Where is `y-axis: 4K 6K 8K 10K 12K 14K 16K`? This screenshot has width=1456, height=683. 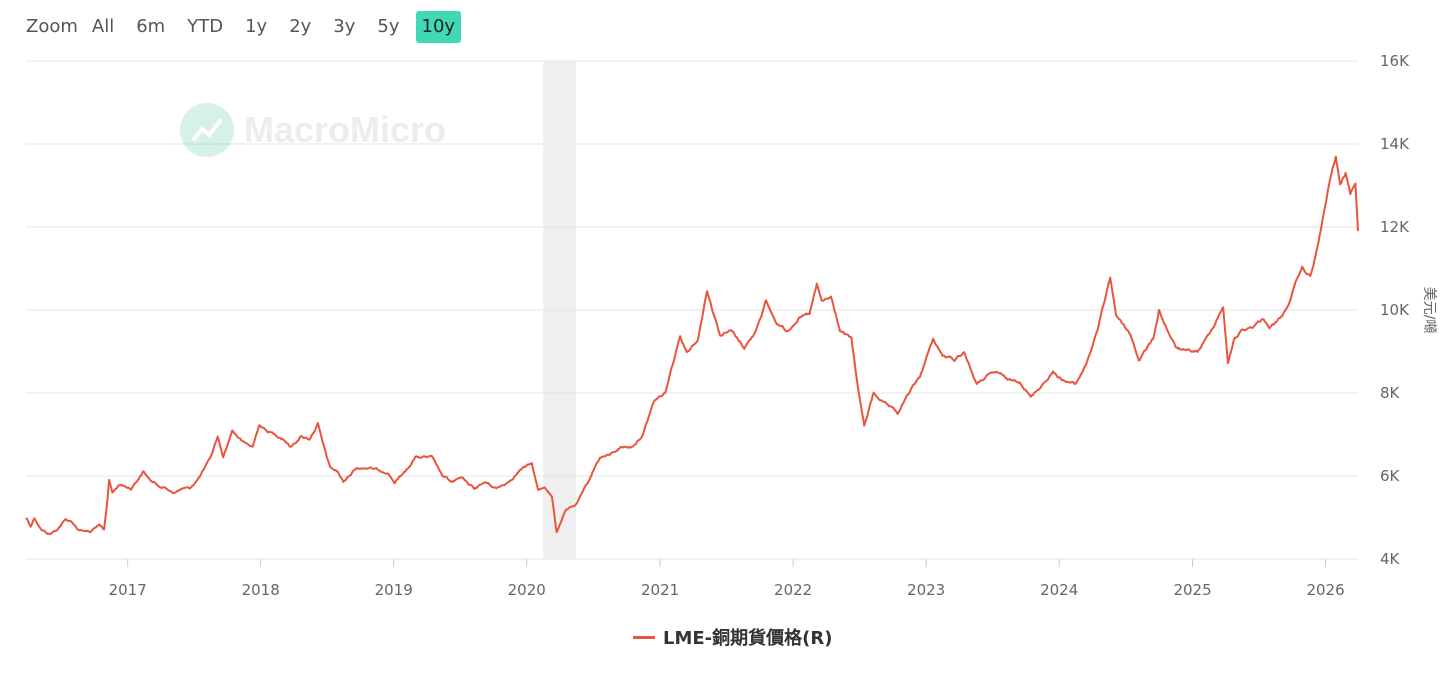
y-axis: 4K 6K 8K 10K 12K 14K 16K is located at coordinates (1395, 310).